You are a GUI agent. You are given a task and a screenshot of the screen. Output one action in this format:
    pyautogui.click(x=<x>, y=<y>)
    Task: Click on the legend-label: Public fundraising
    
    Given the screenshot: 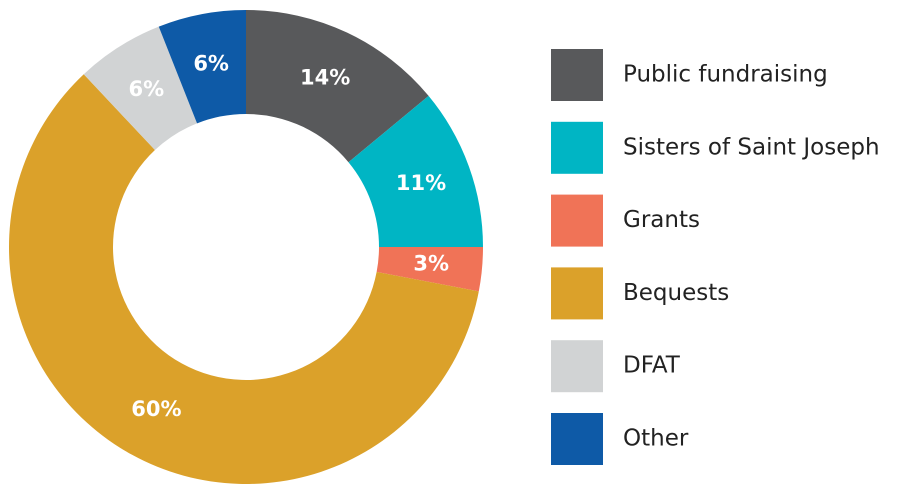 What is the action you would take?
    pyautogui.click(x=725, y=75)
    